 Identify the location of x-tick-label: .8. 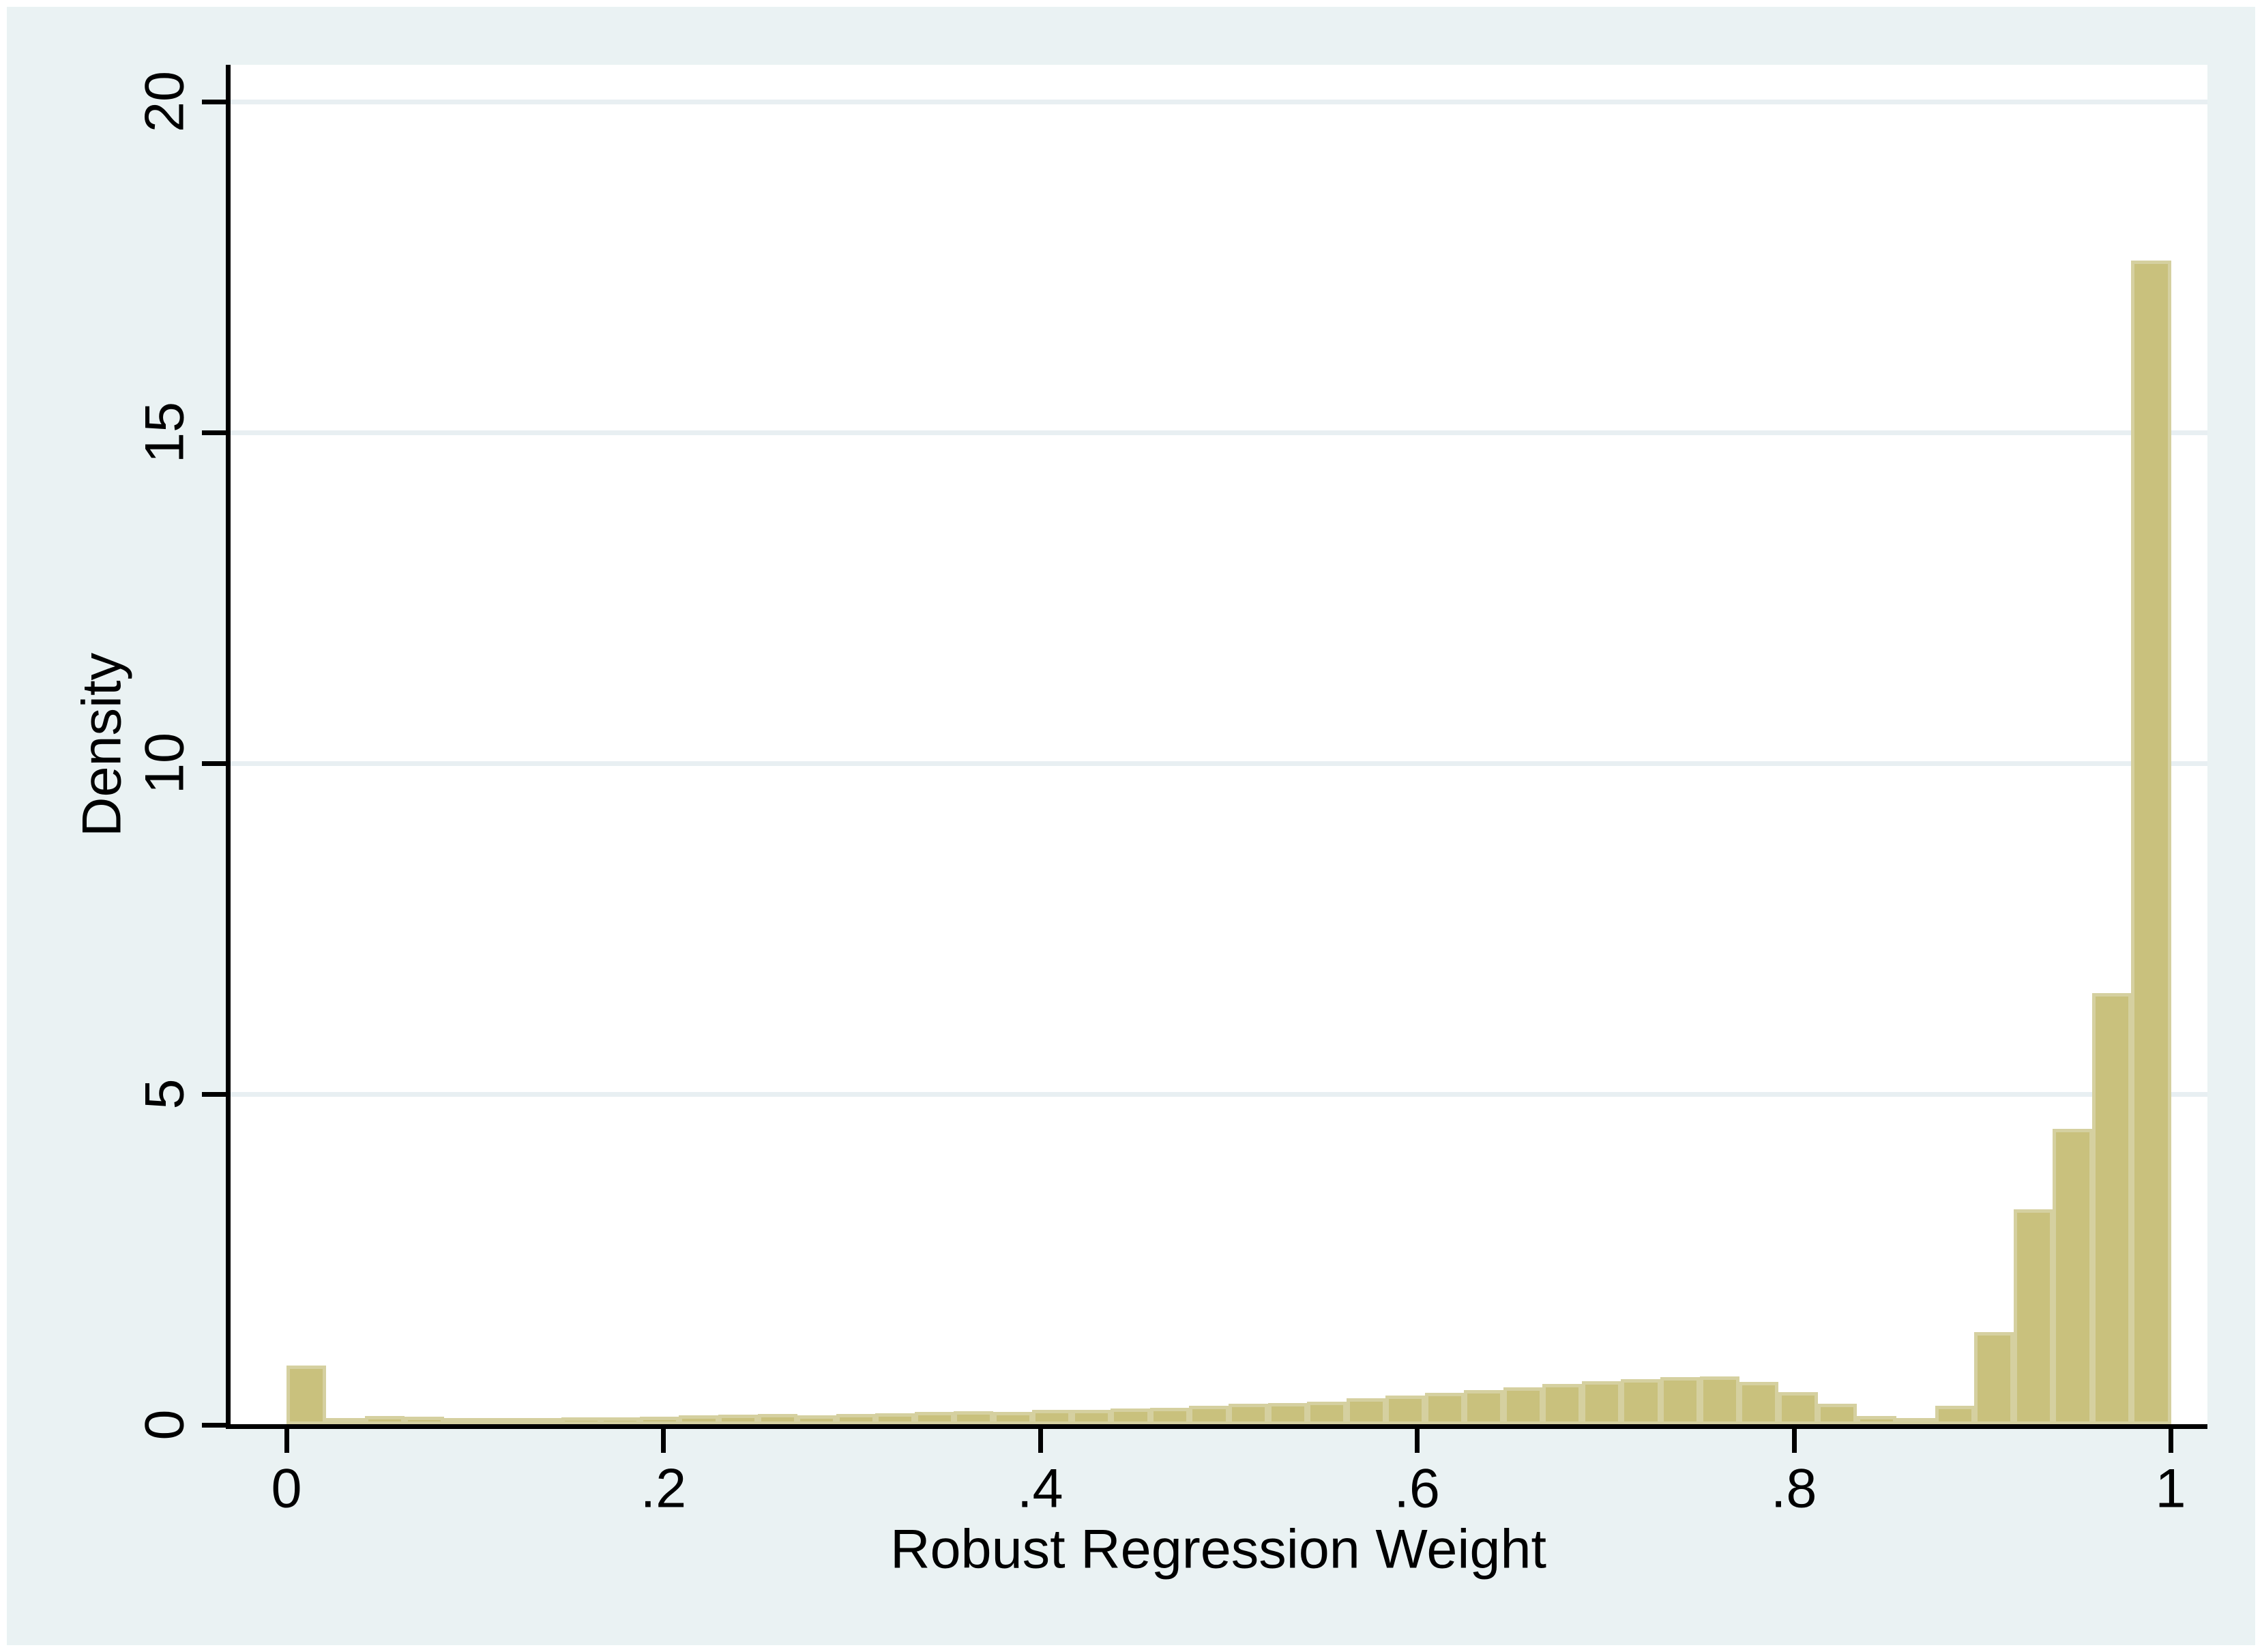
(1794, 1489).